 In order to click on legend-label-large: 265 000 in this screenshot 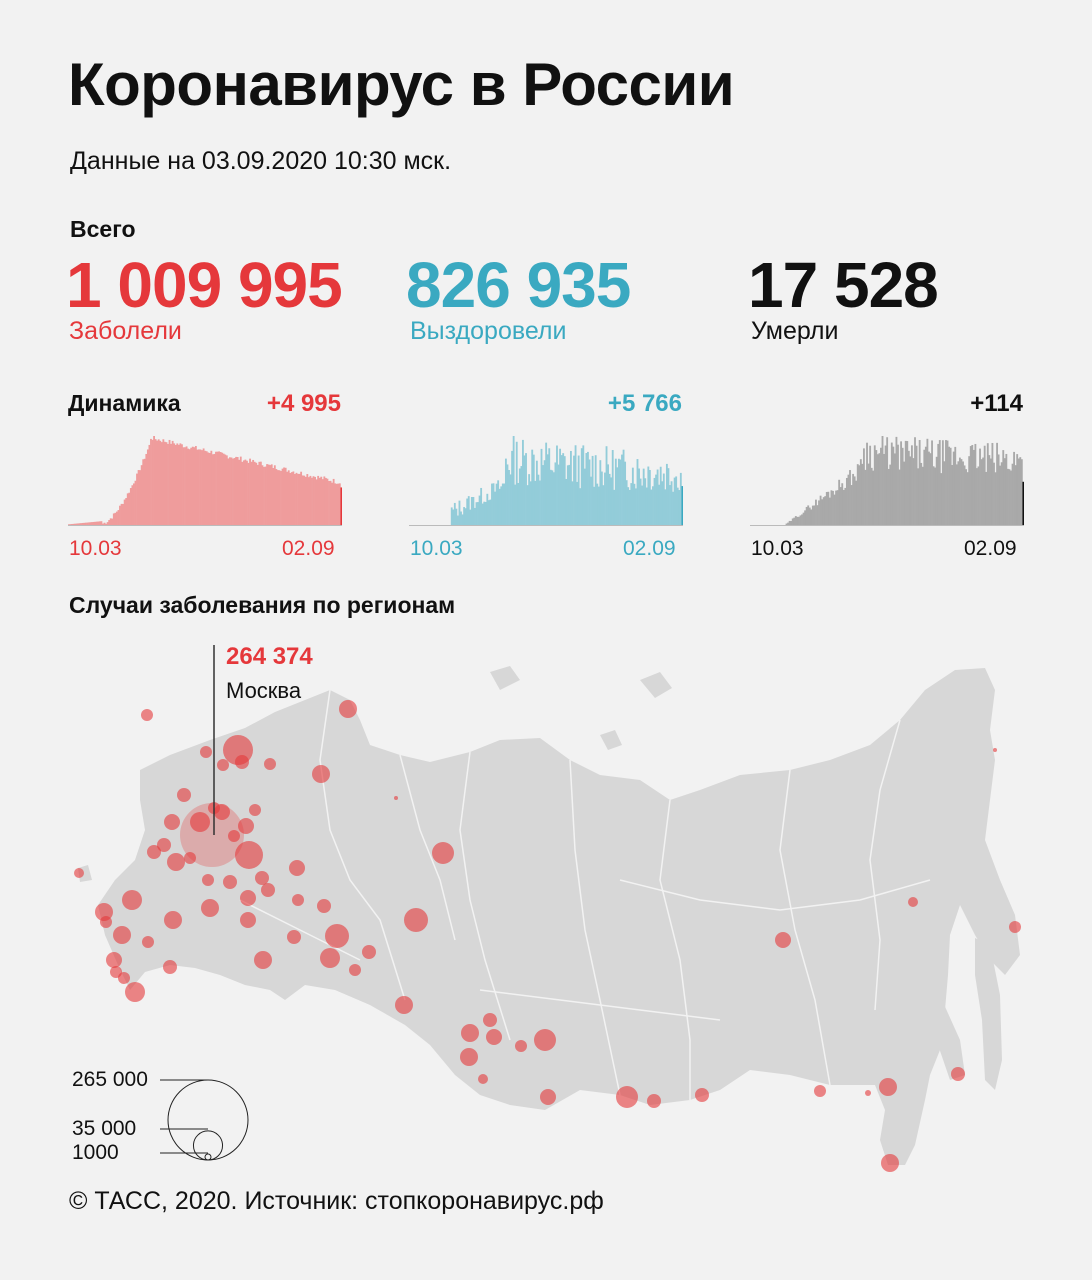, I will do `click(110, 1079)`.